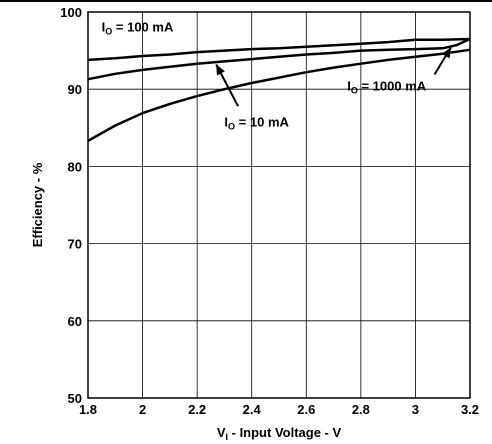  What do you see at coordinates (197, 409) in the screenshot?
I see `x-tick-label: 2.2` at bounding box center [197, 409].